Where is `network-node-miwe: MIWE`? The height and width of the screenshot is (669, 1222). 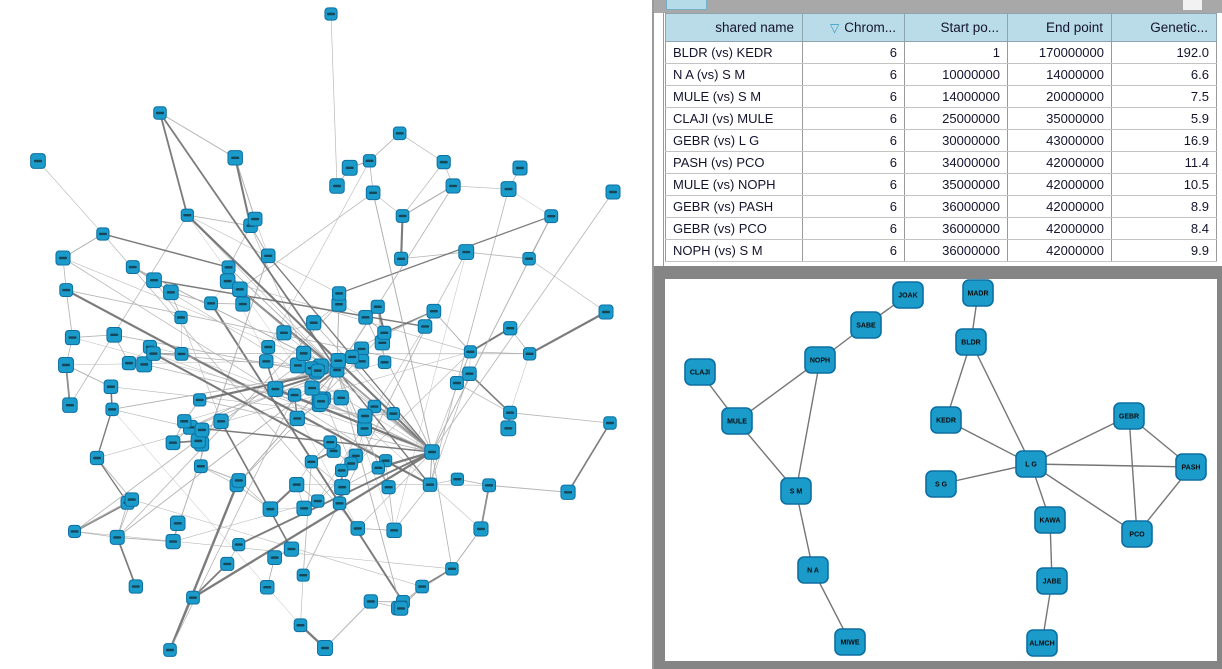 network-node-miwe: MIWE is located at coordinates (850, 642).